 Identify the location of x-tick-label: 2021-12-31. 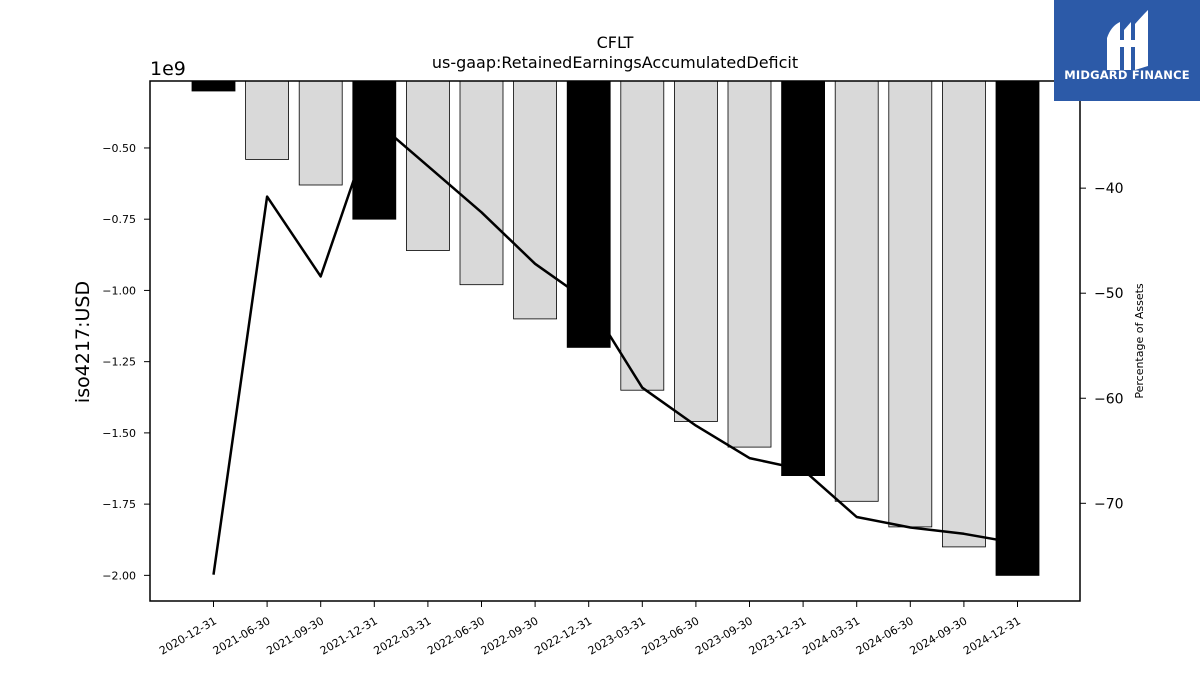
(349, 635).